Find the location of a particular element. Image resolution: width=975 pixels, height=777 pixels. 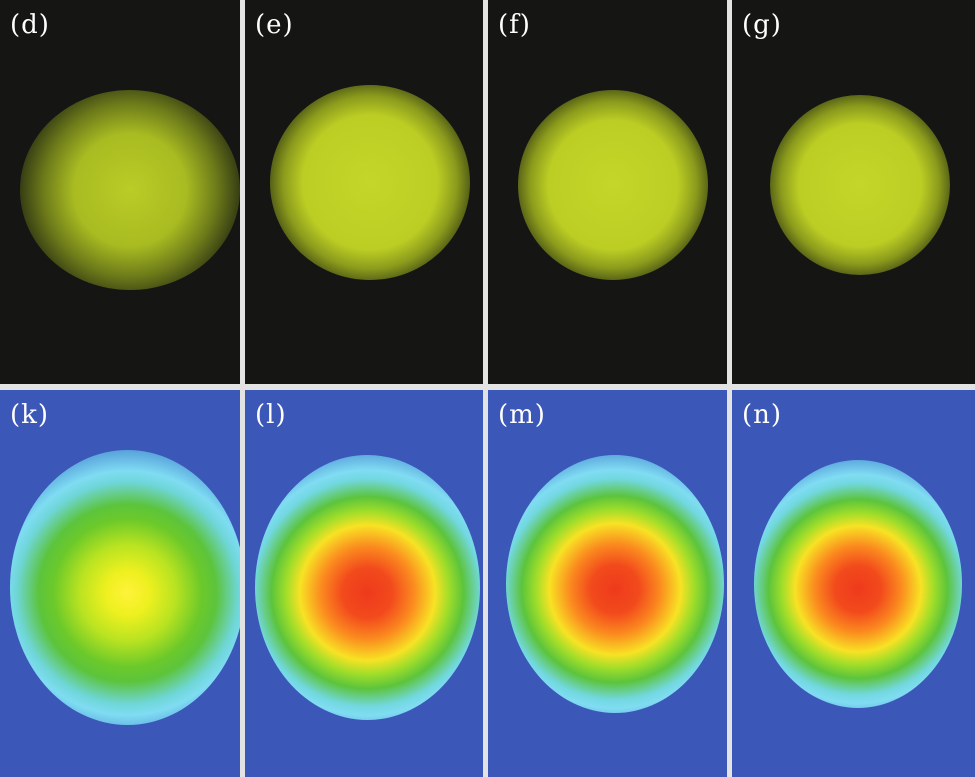

panel-label: (g) is located at coordinates (762, 25).